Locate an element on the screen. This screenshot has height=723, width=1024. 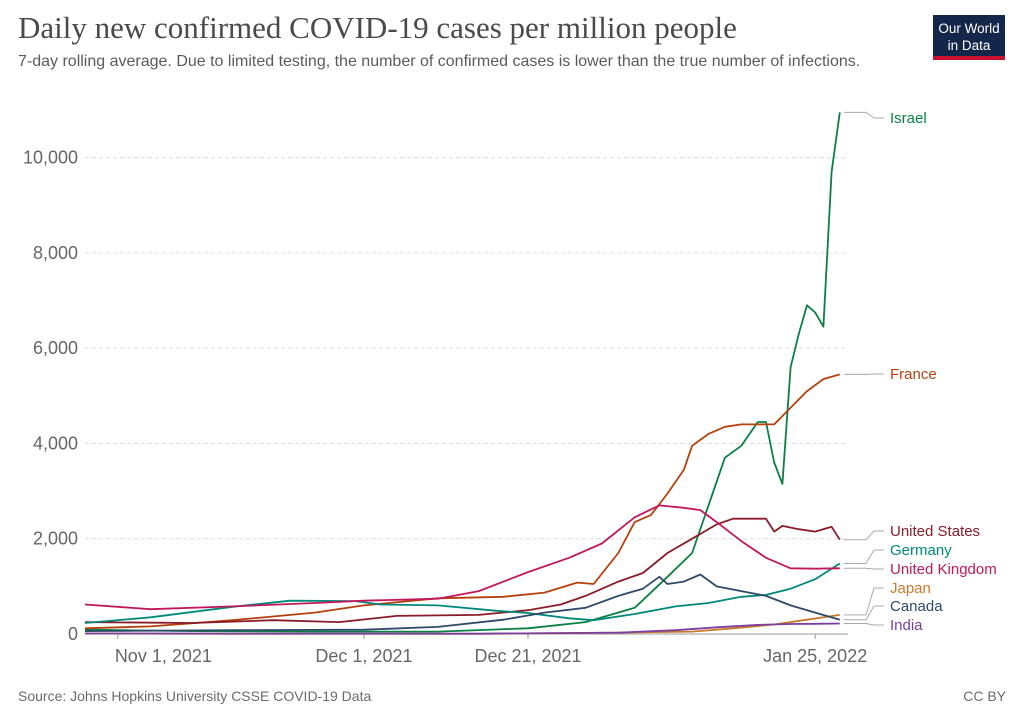
y-tick-label: 8,000 is located at coordinates (55, 253).